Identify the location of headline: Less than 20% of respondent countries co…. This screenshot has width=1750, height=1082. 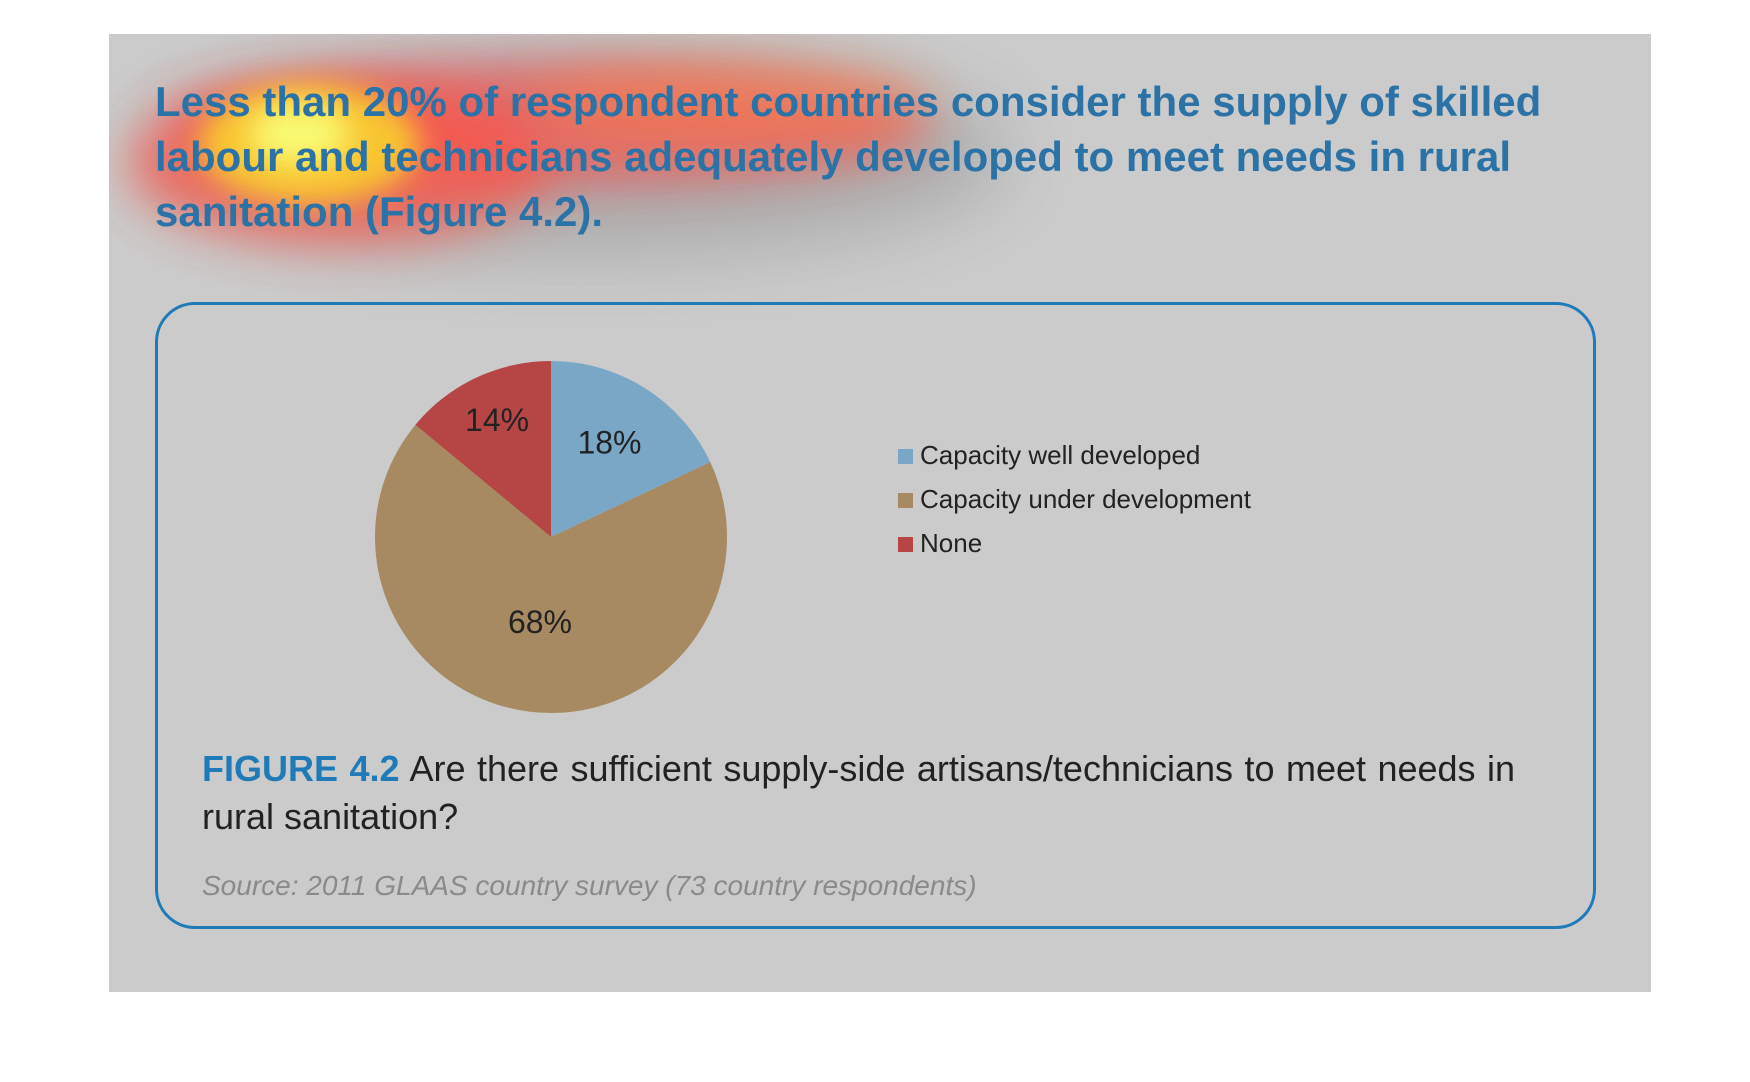
(848, 156).